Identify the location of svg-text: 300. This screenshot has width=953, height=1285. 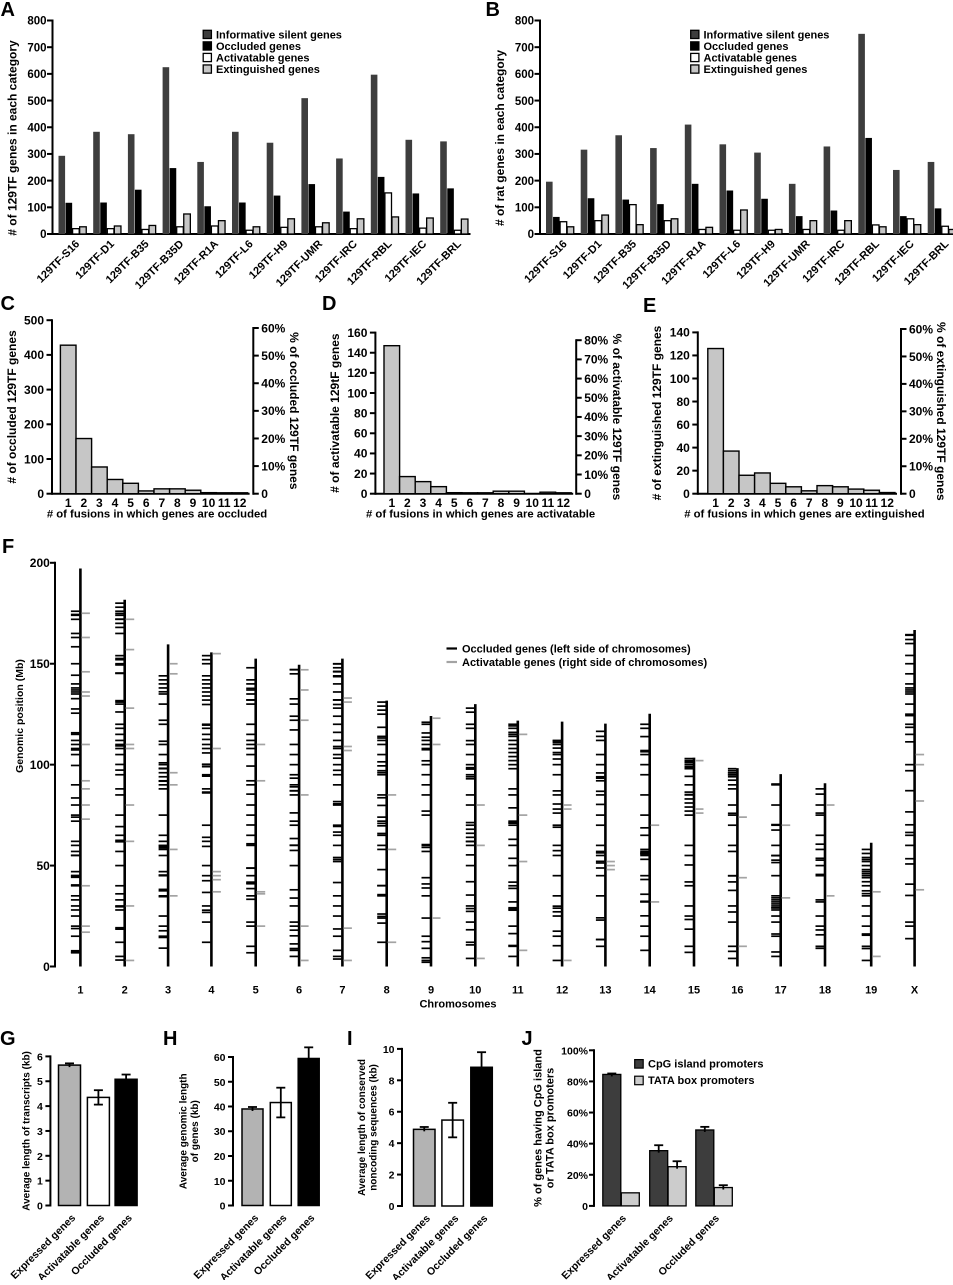
(34, 390).